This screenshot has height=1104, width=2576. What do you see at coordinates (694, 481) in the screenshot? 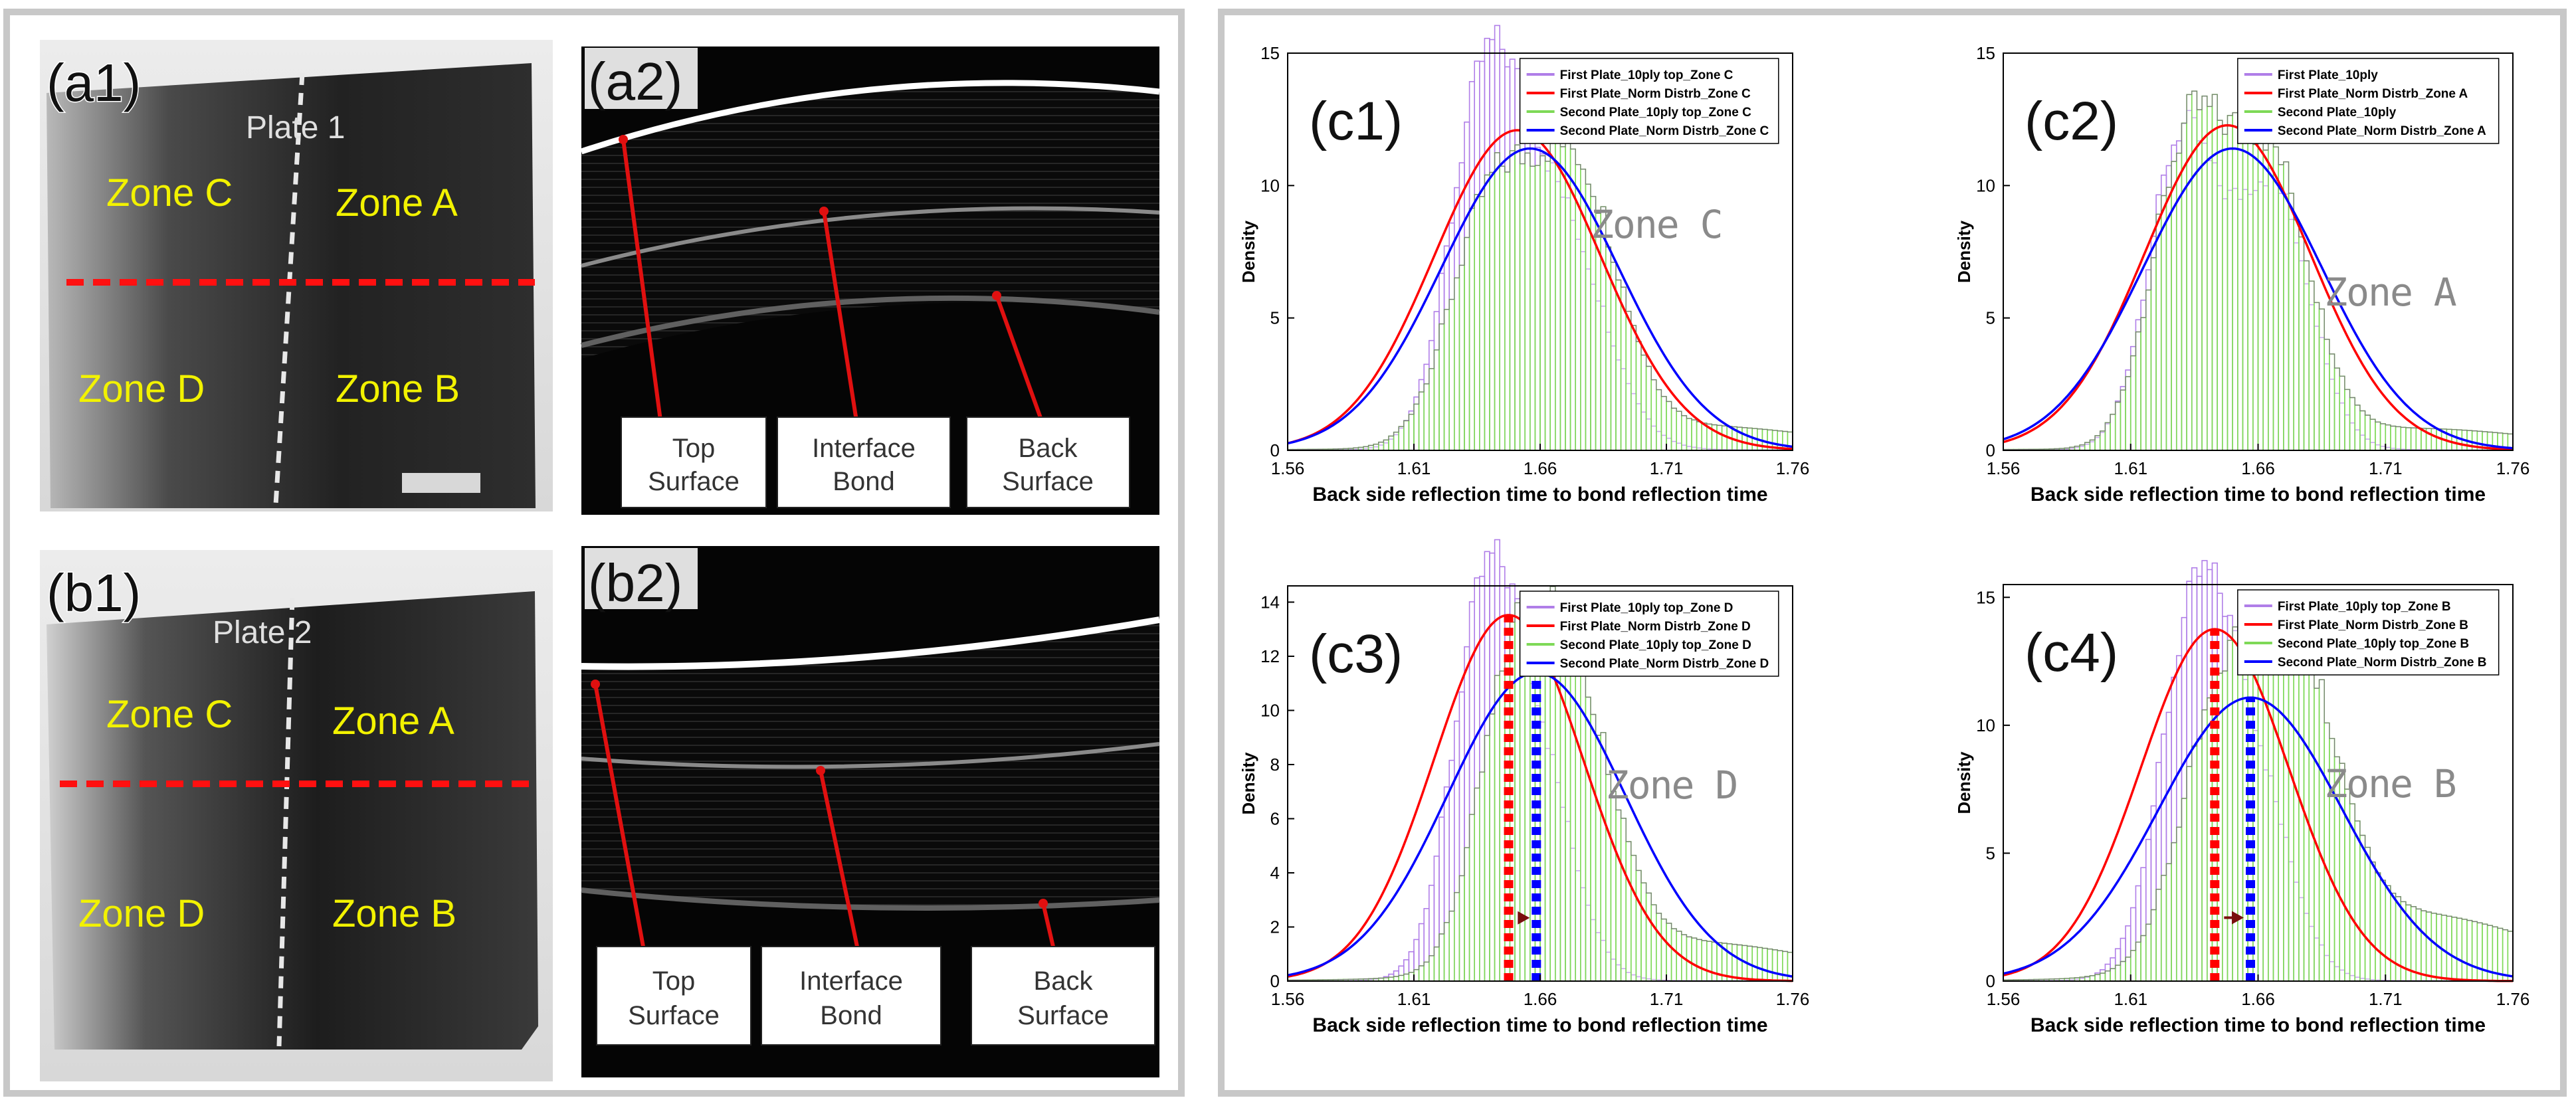
I see `callout-label: Surface` at bounding box center [694, 481].